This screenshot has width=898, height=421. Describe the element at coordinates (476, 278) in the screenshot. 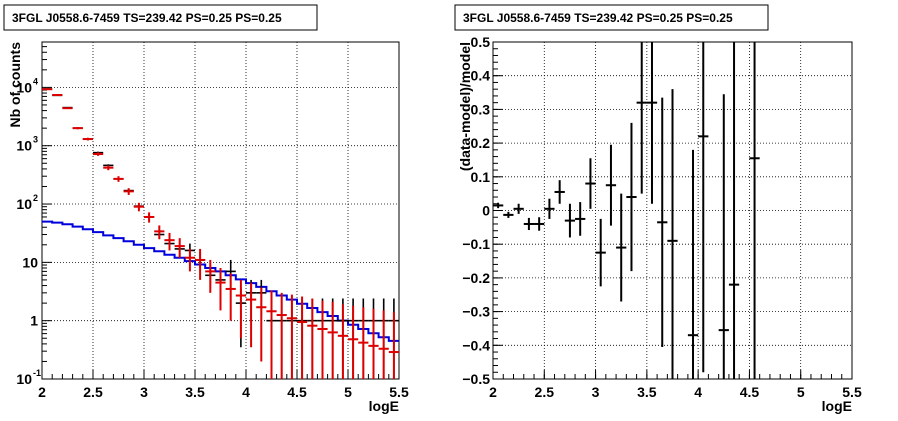

I see `residual-y-tick-label: −0.2` at that location.